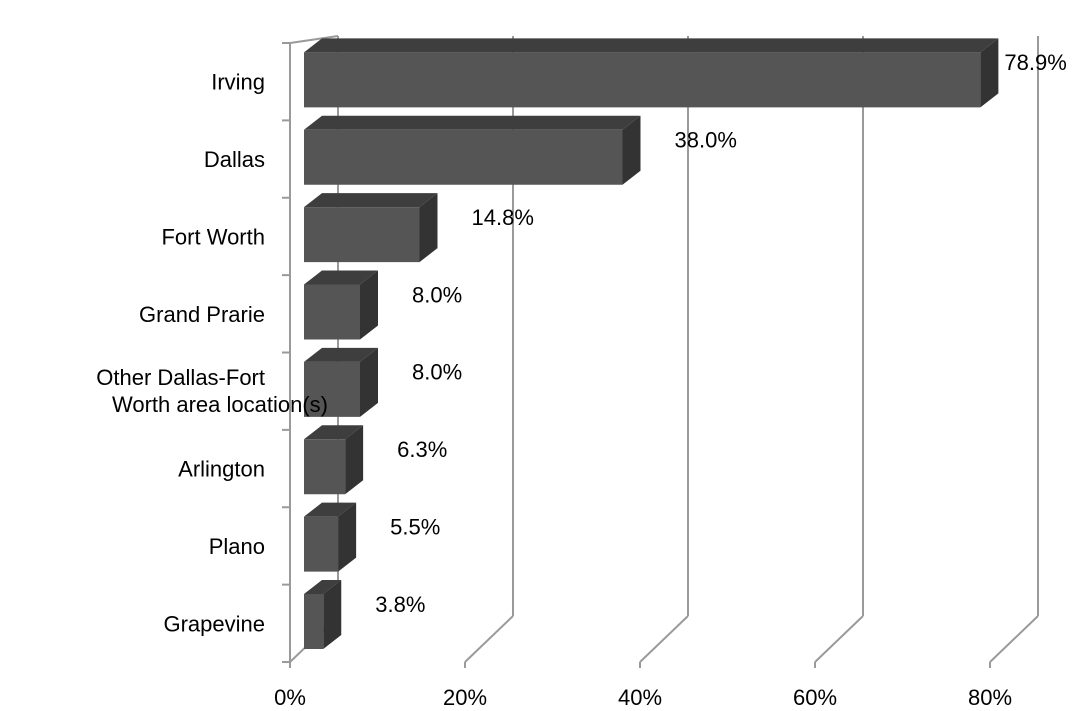  I want to click on data-label: 3.8%, so click(400, 604).